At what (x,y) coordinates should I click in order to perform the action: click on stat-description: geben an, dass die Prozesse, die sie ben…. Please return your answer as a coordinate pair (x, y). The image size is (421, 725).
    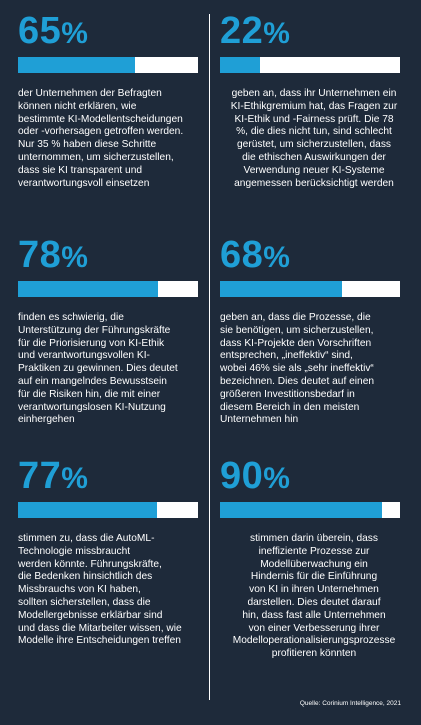
    Looking at the image, I should click on (297, 369).